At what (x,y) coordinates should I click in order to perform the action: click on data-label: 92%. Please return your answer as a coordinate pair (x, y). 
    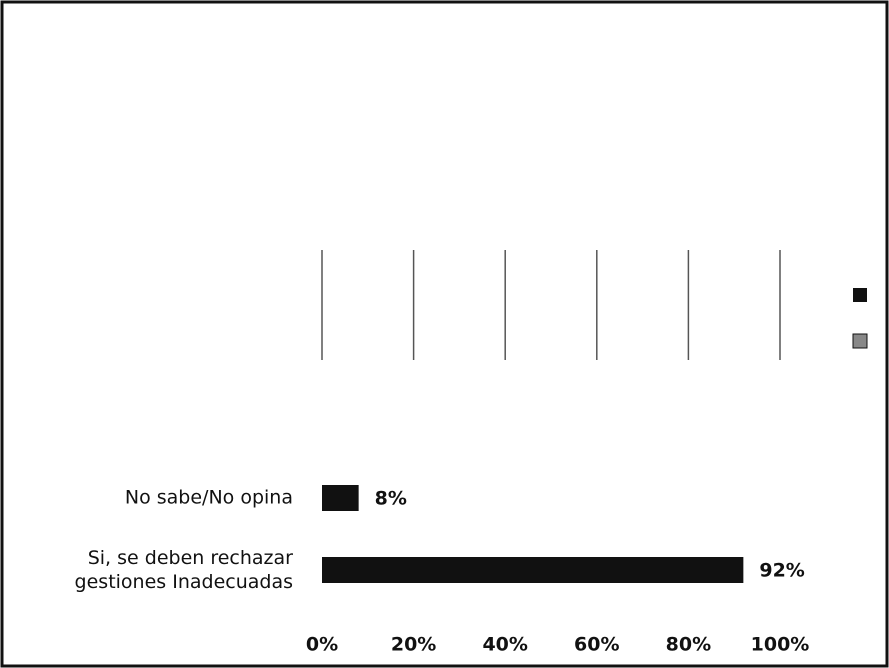
    Looking at the image, I should click on (781, 571).